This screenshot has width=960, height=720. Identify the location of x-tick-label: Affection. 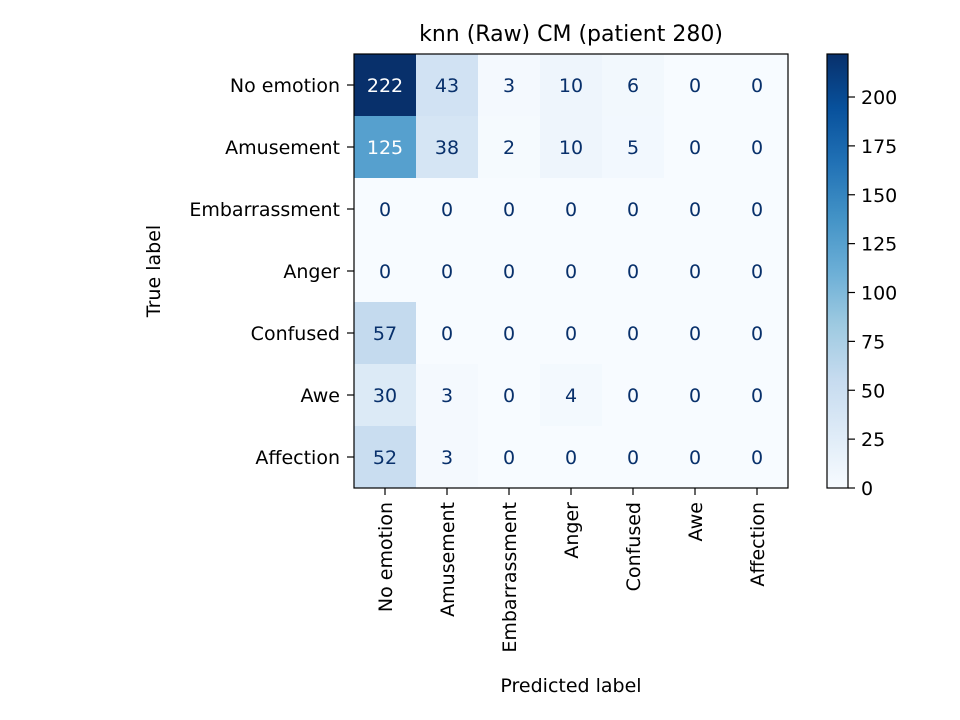
(758, 544).